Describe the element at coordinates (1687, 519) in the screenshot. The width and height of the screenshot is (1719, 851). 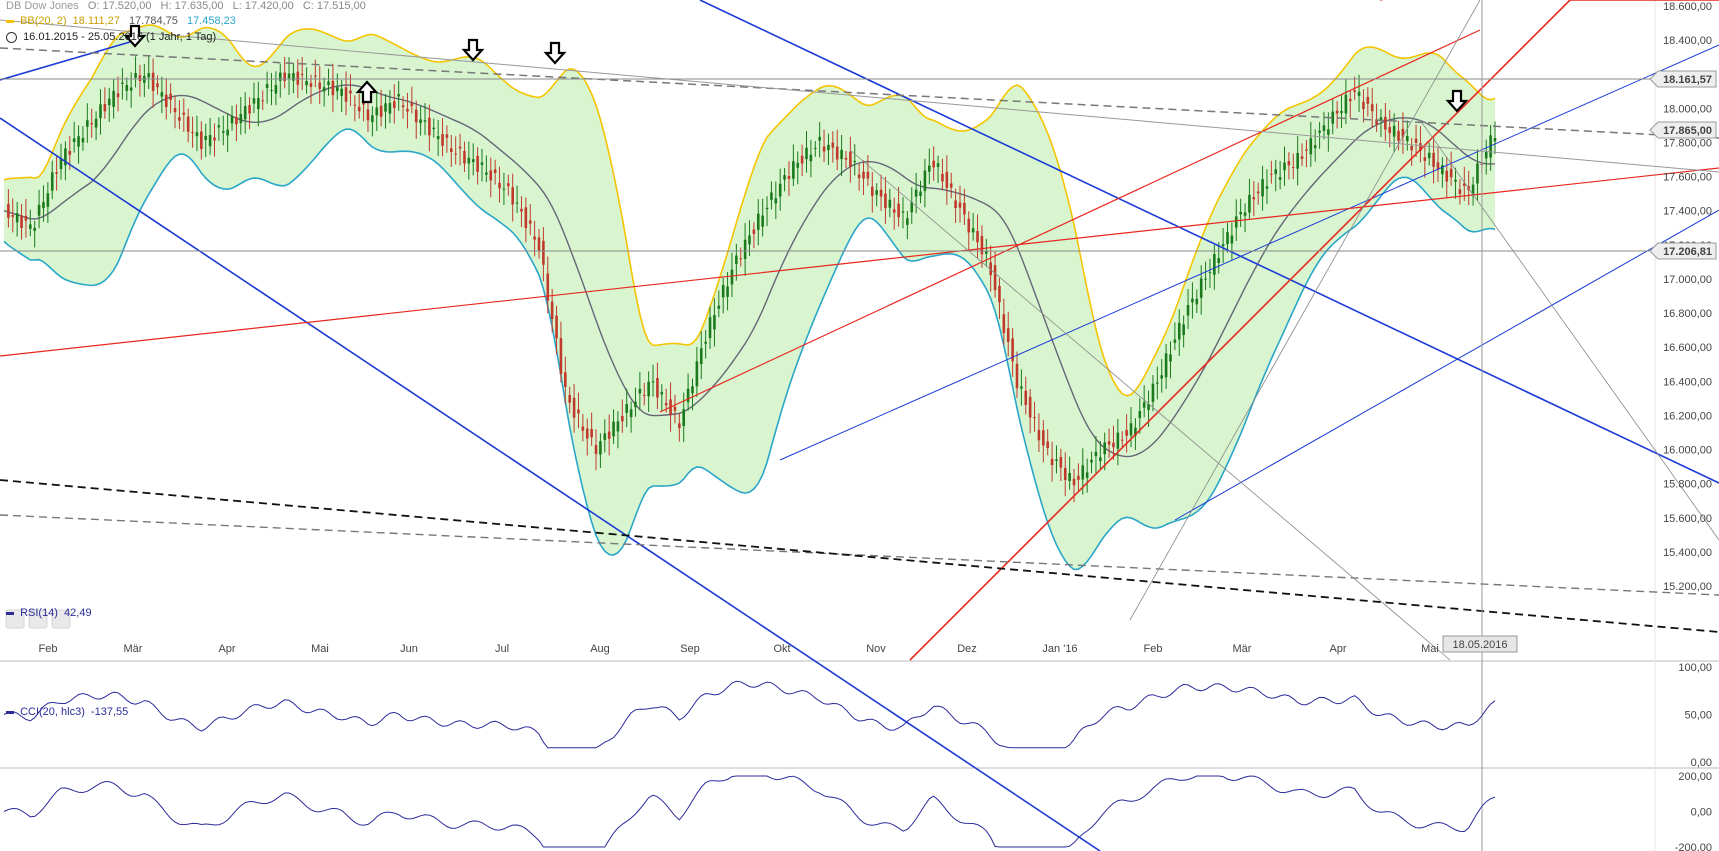
I see `y-tick-label: 15.600,00` at that location.